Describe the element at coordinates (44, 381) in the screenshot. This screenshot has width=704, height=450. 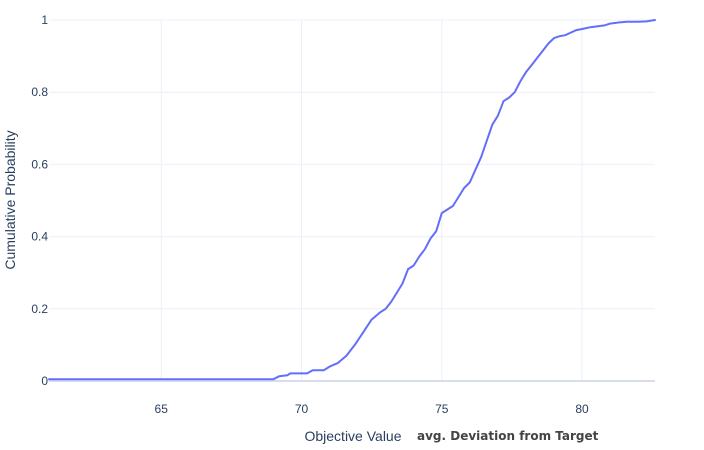
I see `y-tick-label: 0` at that location.